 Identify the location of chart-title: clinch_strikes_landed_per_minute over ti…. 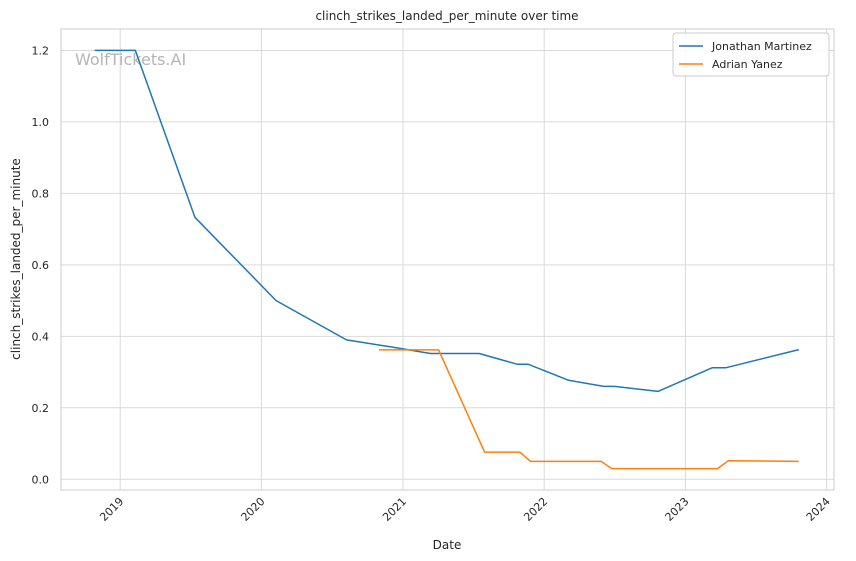
(446, 16).